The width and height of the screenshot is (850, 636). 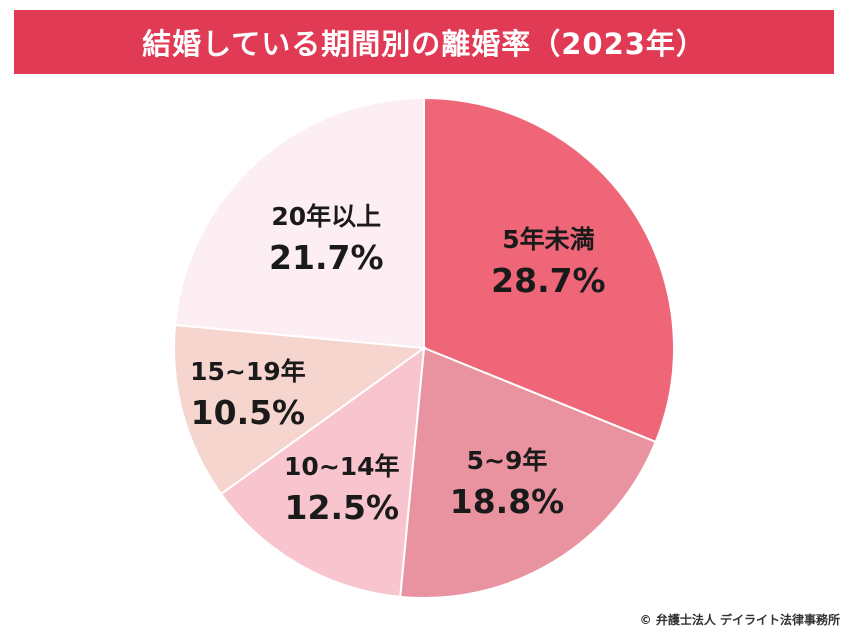 I want to click on slice-category-label: 15~19年, so click(x=248, y=371).